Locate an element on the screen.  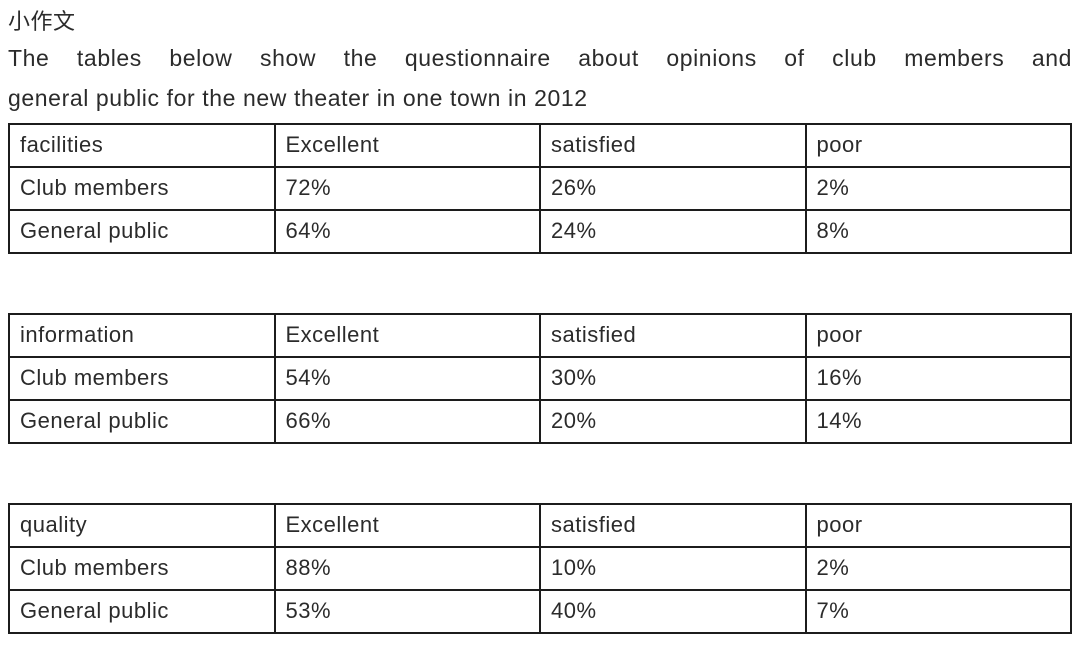
table-header-row: quality Excellent satisfied poor is located at coordinates (540, 525).